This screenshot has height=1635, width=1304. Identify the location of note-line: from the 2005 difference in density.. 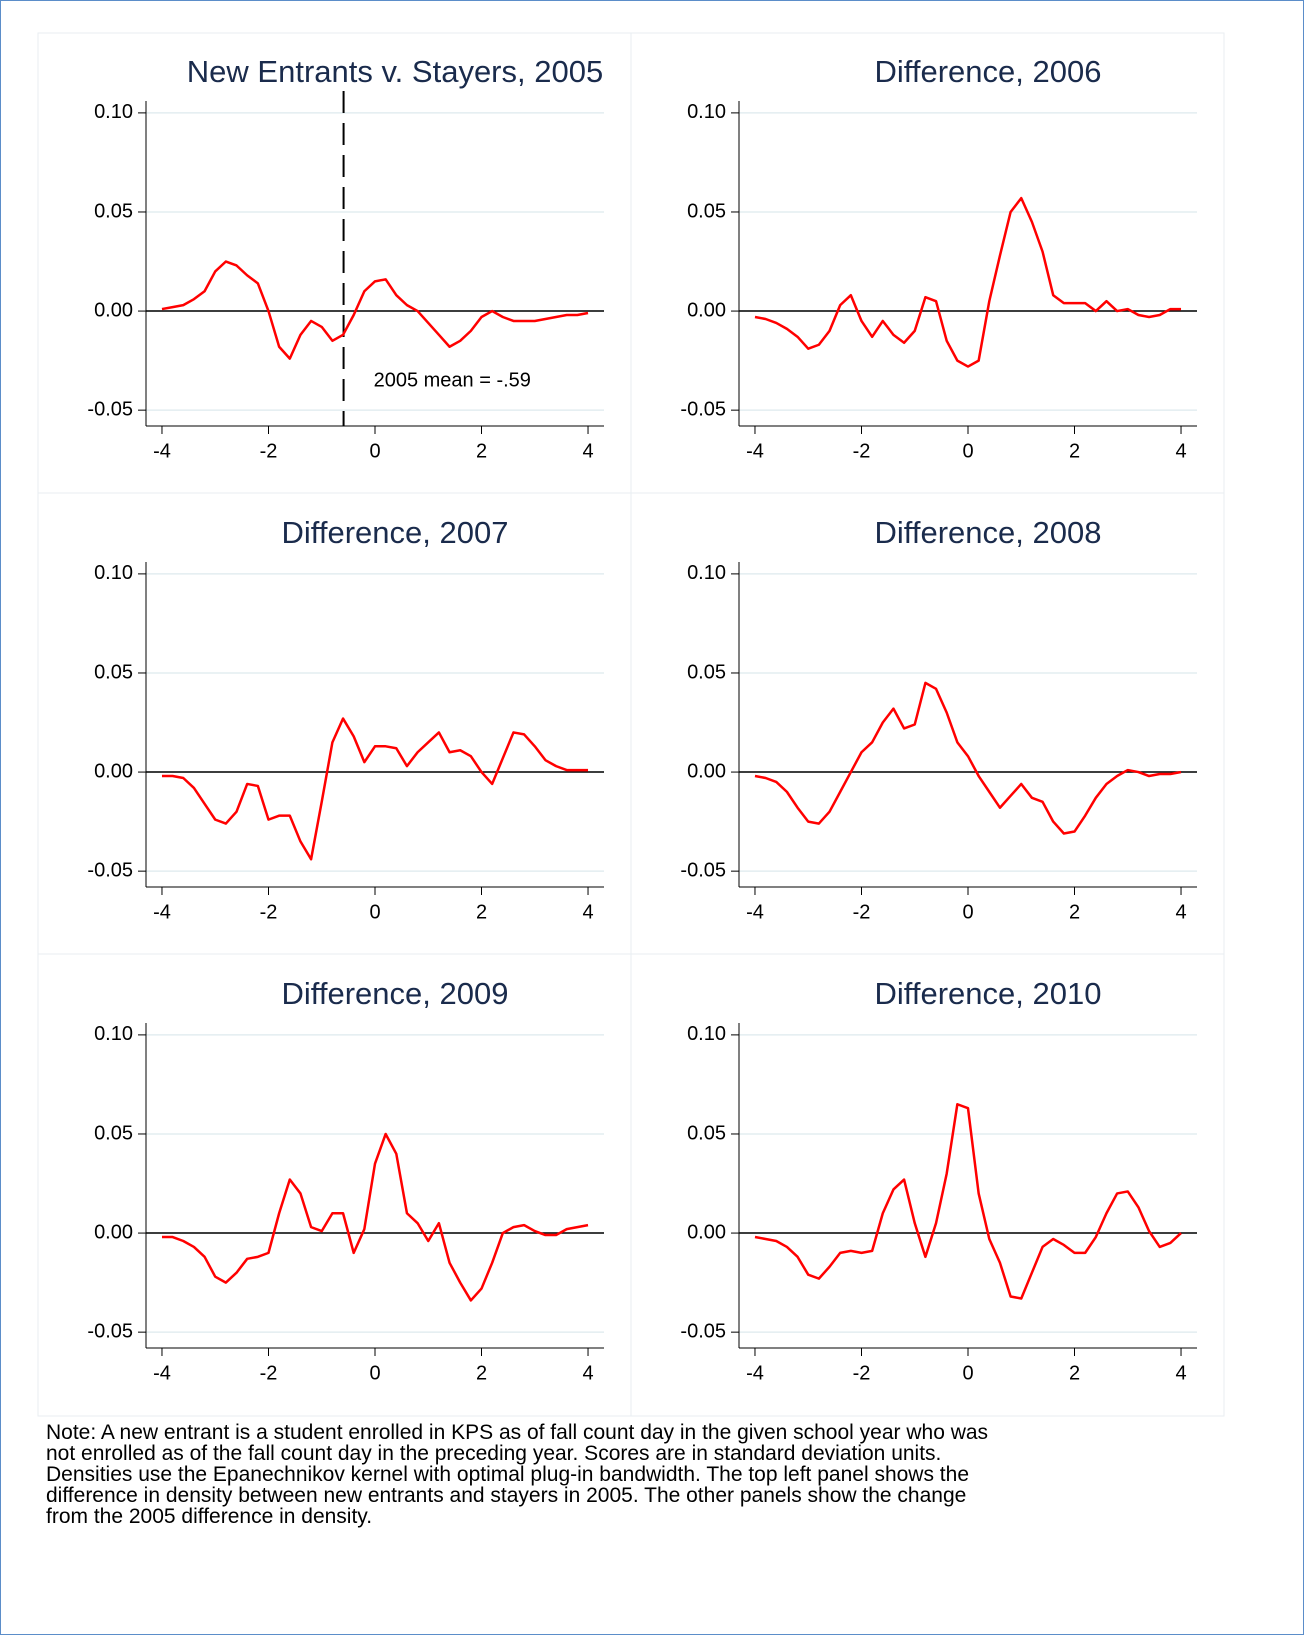
(209, 1516).